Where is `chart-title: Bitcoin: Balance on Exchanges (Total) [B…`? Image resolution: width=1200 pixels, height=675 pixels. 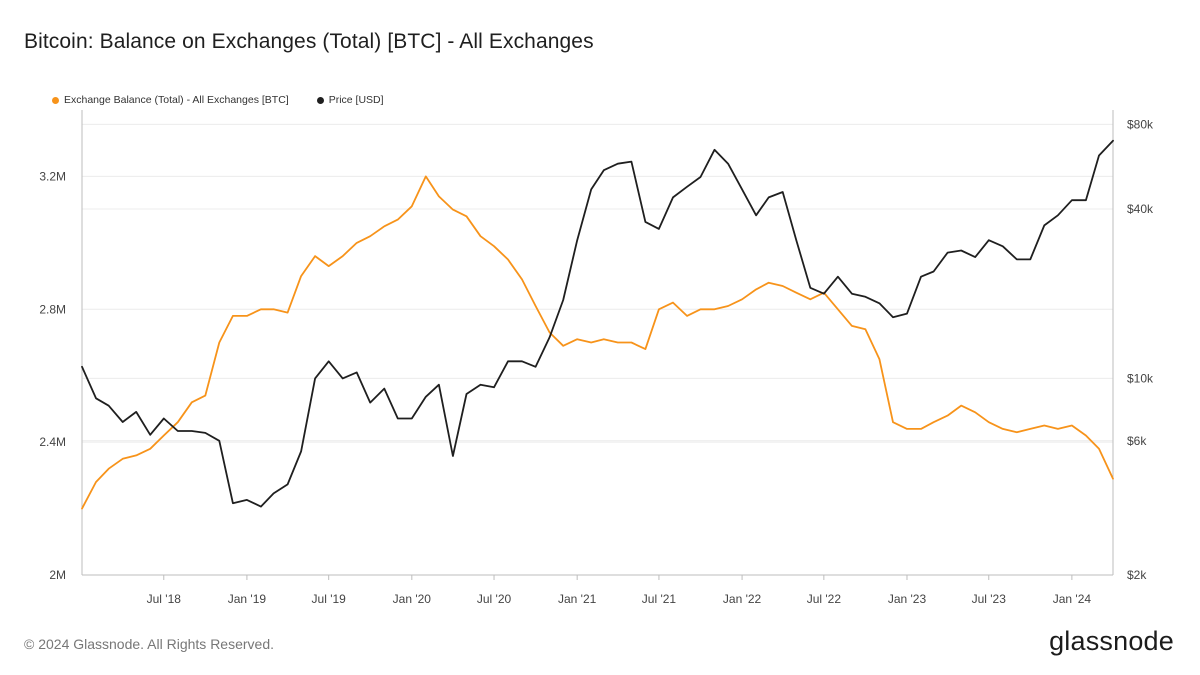 chart-title: Bitcoin: Balance on Exchanges (Total) [B… is located at coordinates (309, 41).